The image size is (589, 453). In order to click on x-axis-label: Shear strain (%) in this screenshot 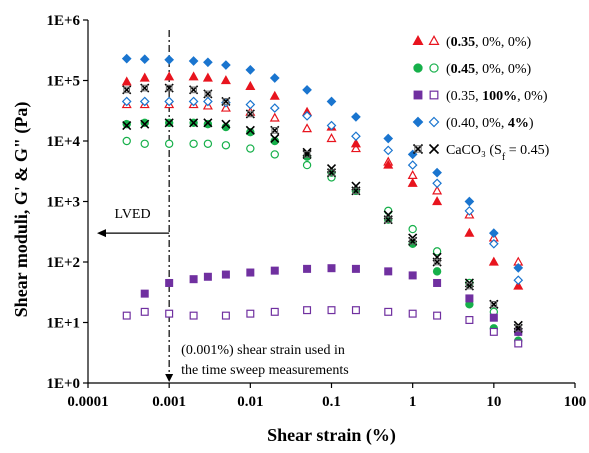, I will do `click(331, 435)`.